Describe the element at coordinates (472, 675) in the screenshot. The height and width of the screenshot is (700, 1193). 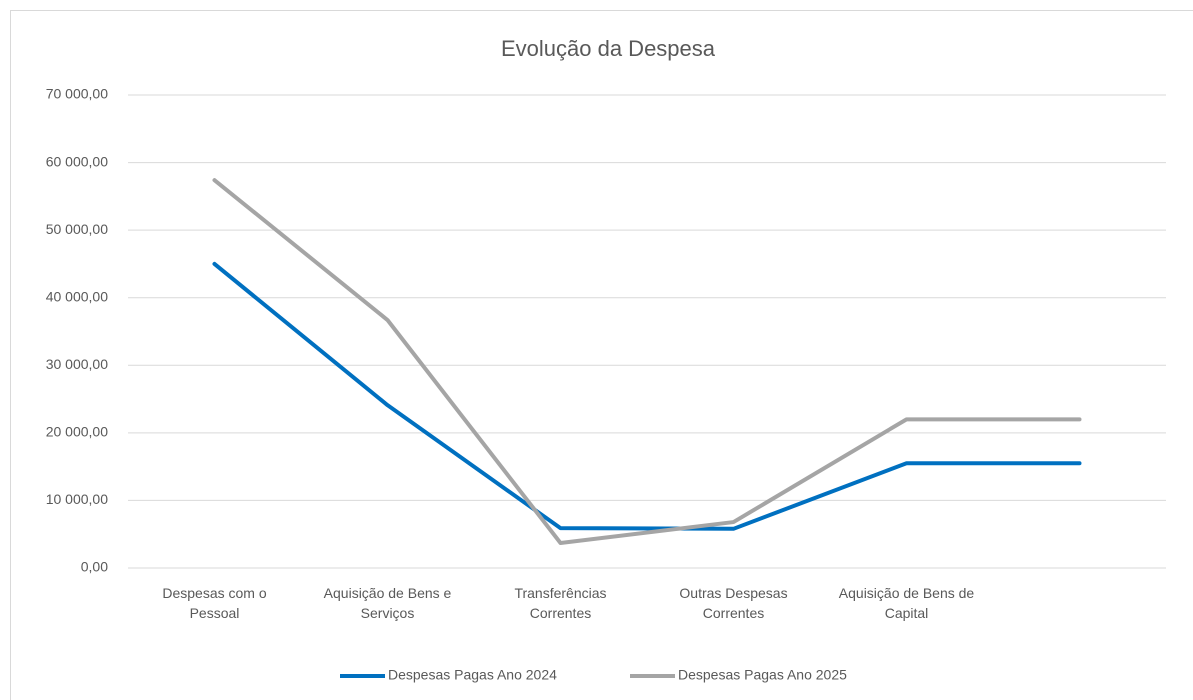
I see `legend-label: Despesas Pagas Ano 2024` at that location.